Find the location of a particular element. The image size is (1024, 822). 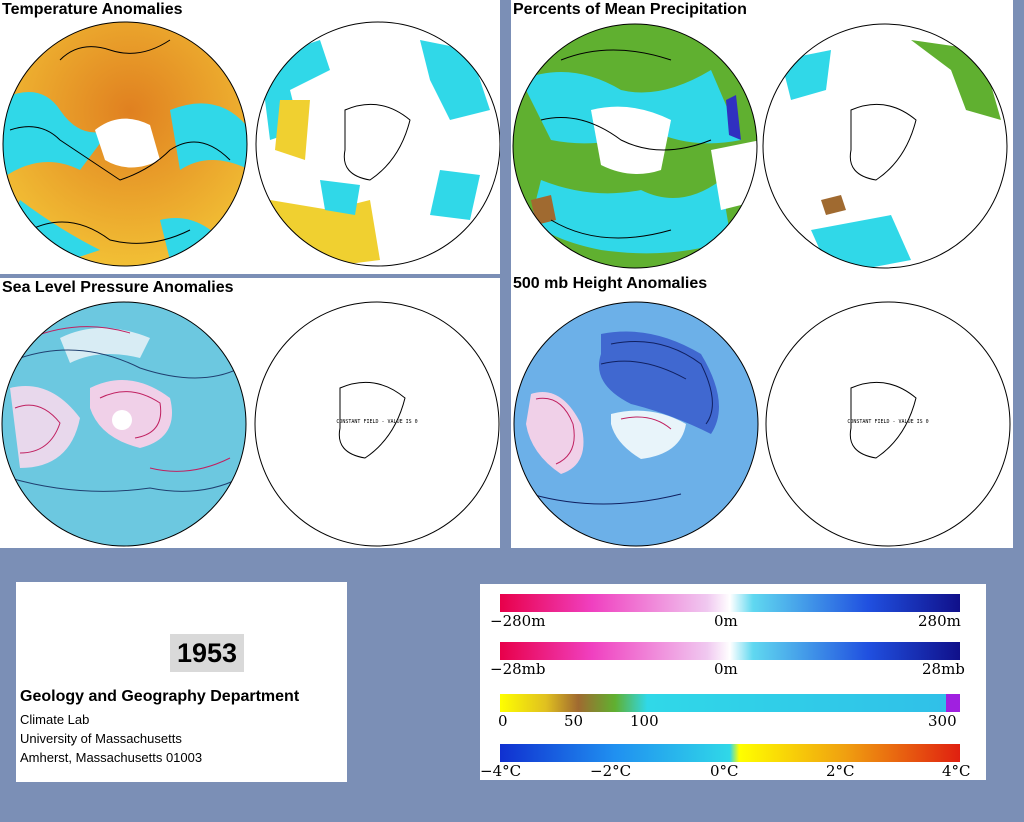

precip-300-label: 300 is located at coordinates (942, 721).